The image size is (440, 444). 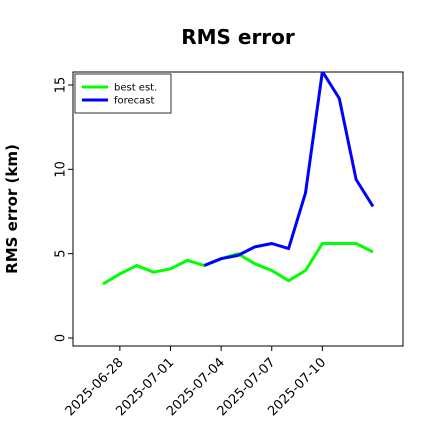 I want to click on chart-title: RMS error, so click(x=238, y=37).